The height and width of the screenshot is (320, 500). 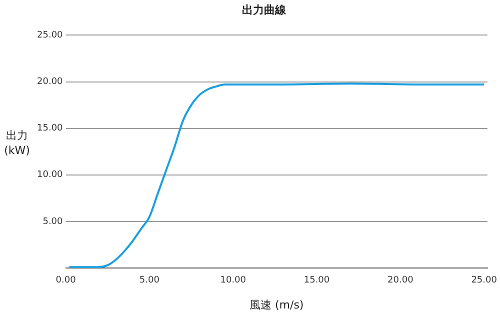 What do you see at coordinates (484, 281) in the screenshot?
I see `x-tick-label: 25.00` at bounding box center [484, 281].